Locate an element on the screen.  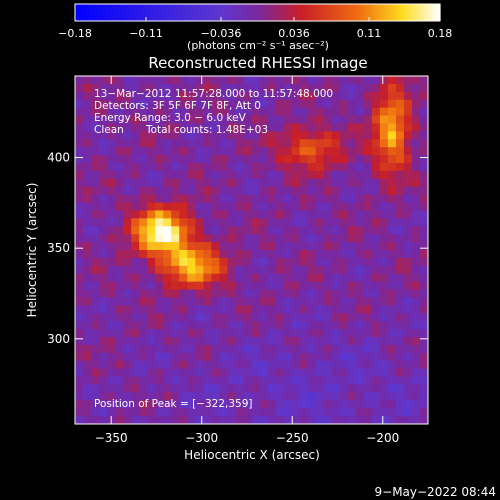
annotation-total-counts: Total counts: 1.48E+03 is located at coordinates (206, 130).